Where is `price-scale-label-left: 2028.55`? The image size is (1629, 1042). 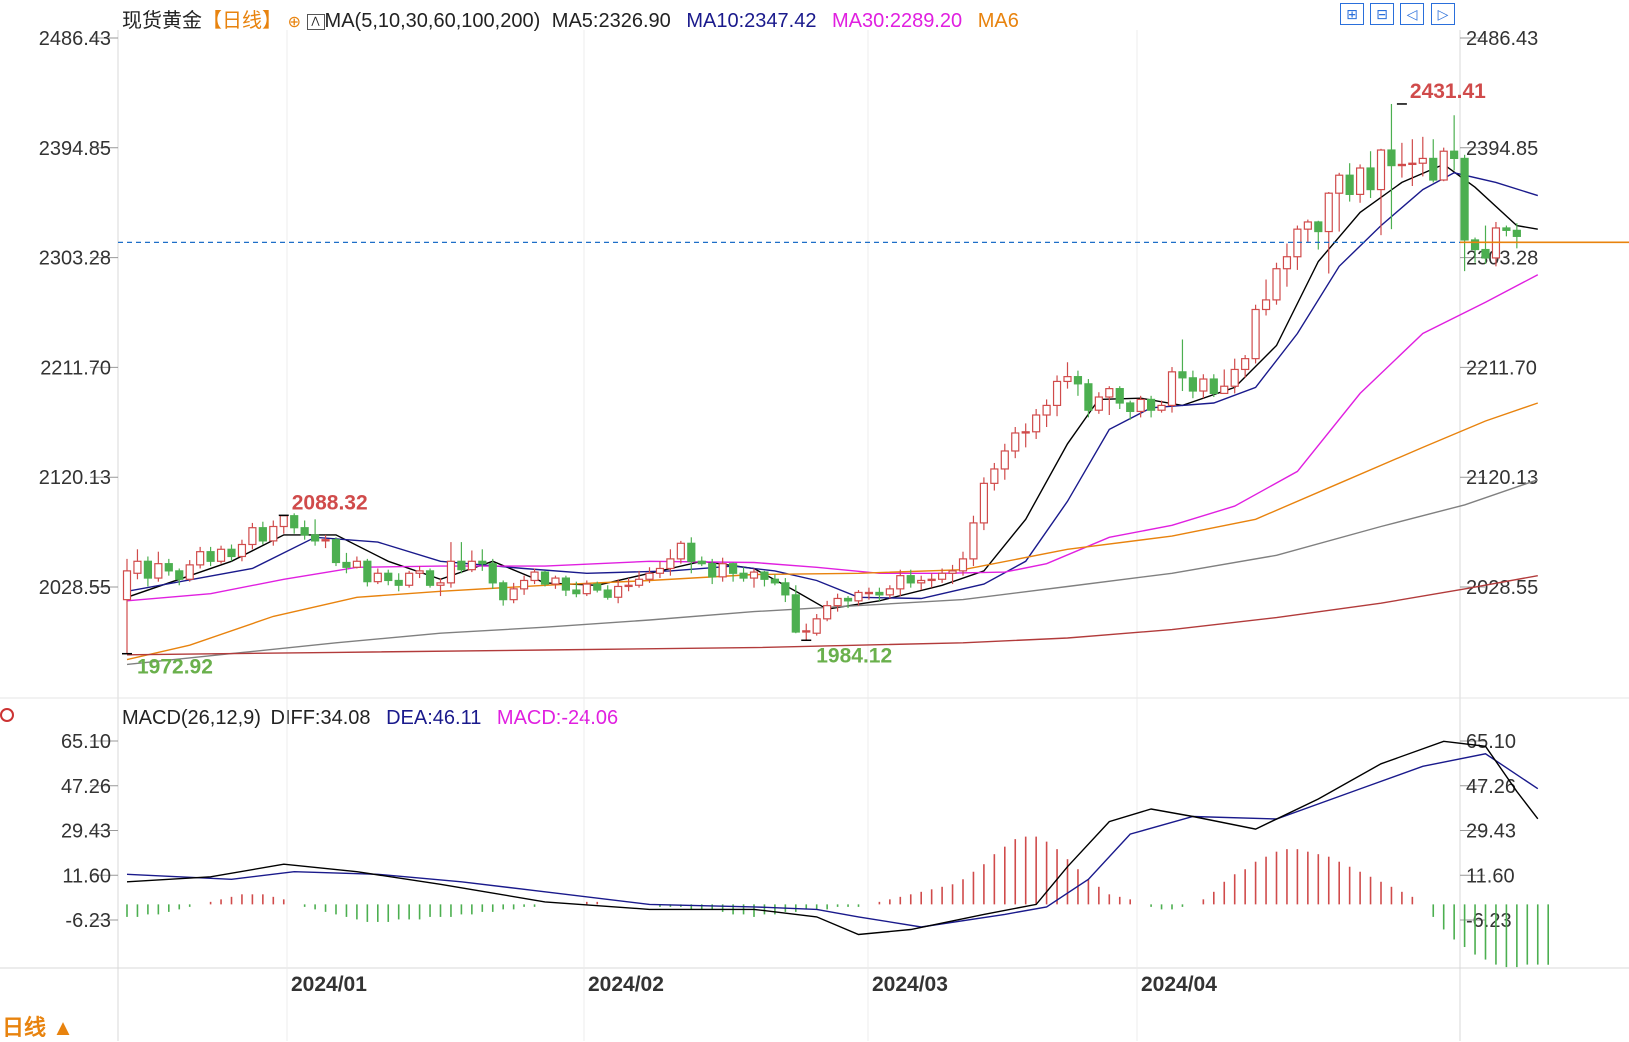
price-scale-label-left: 2028.55 is located at coordinates (75, 588).